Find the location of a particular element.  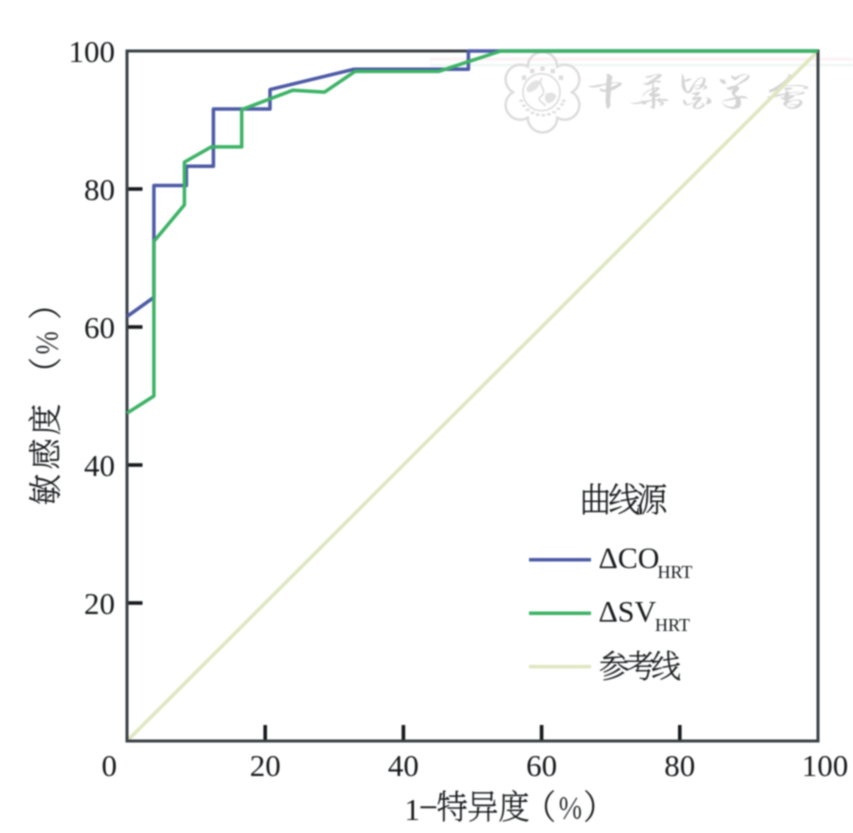

svg-text: ΔSV is located at coordinates (628, 611).